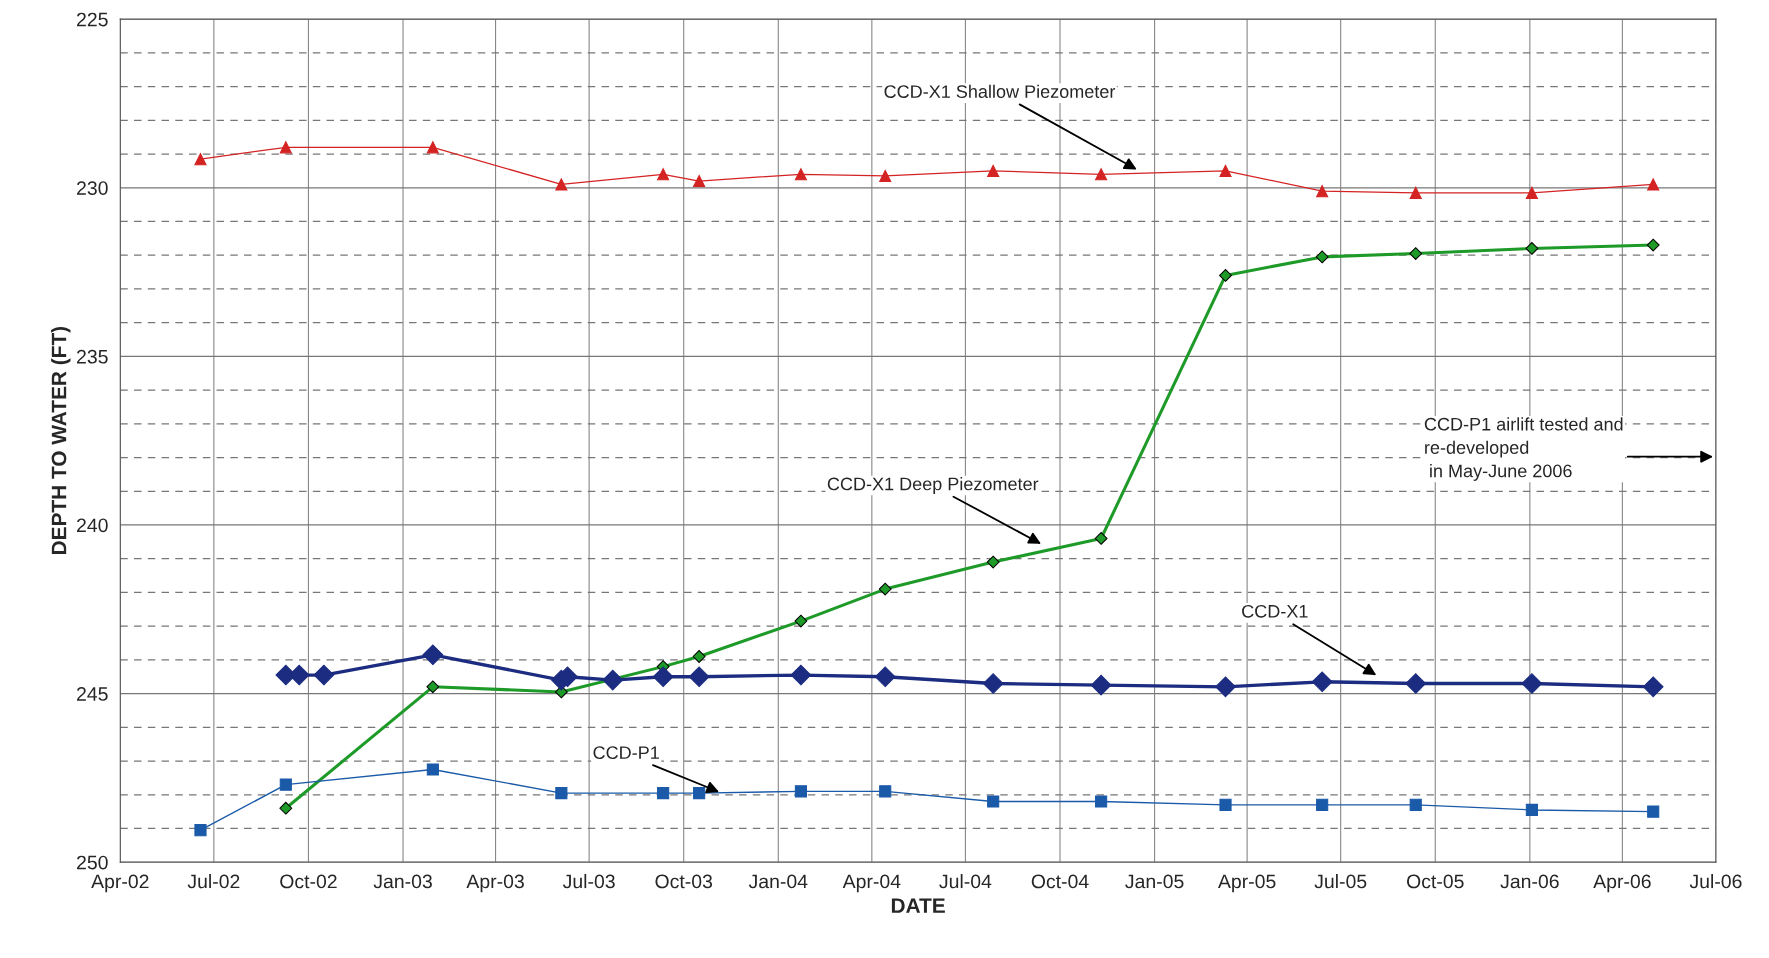 The width and height of the screenshot is (1769, 958). I want to click on x-tick-label: Jul-02, so click(213, 881).